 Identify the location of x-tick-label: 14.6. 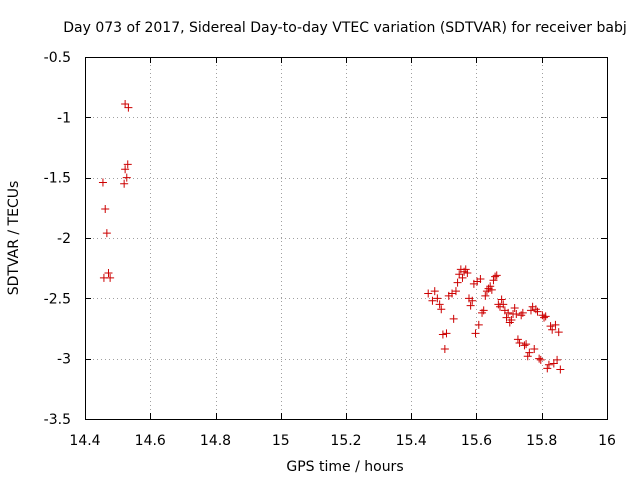
(150, 441).